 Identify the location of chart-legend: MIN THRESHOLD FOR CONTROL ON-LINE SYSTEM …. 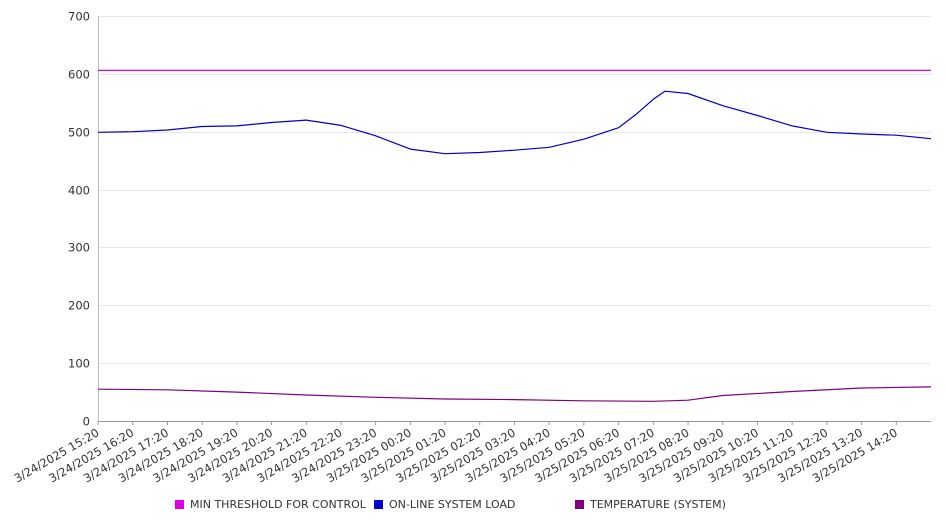
(473, 508).